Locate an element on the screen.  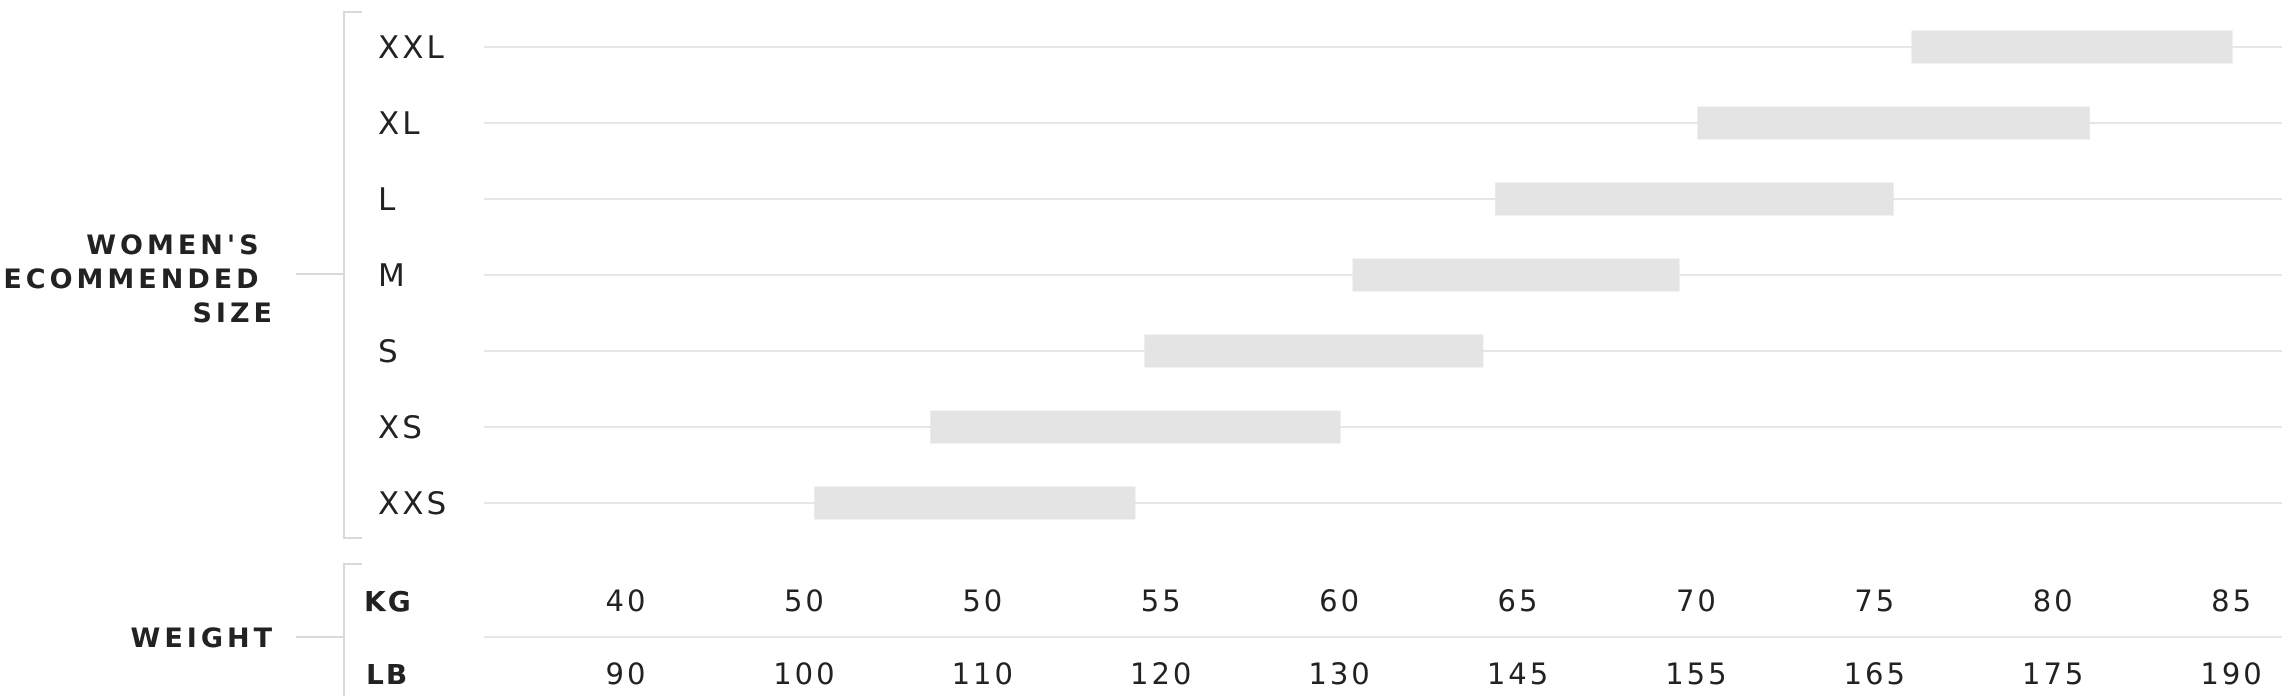
size-row-xs: XS is located at coordinates (1330, 428).